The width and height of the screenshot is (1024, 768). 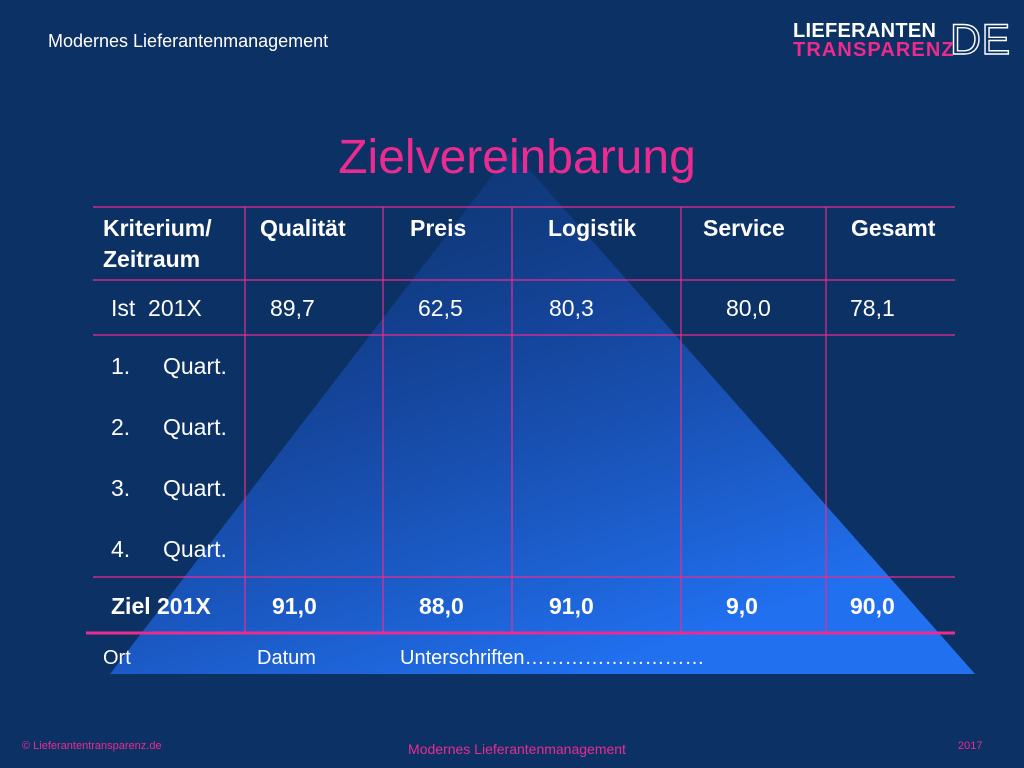 What do you see at coordinates (440, 308) in the screenshot?
I see `actual-price: 62,5` at bounding box center [440, 308].